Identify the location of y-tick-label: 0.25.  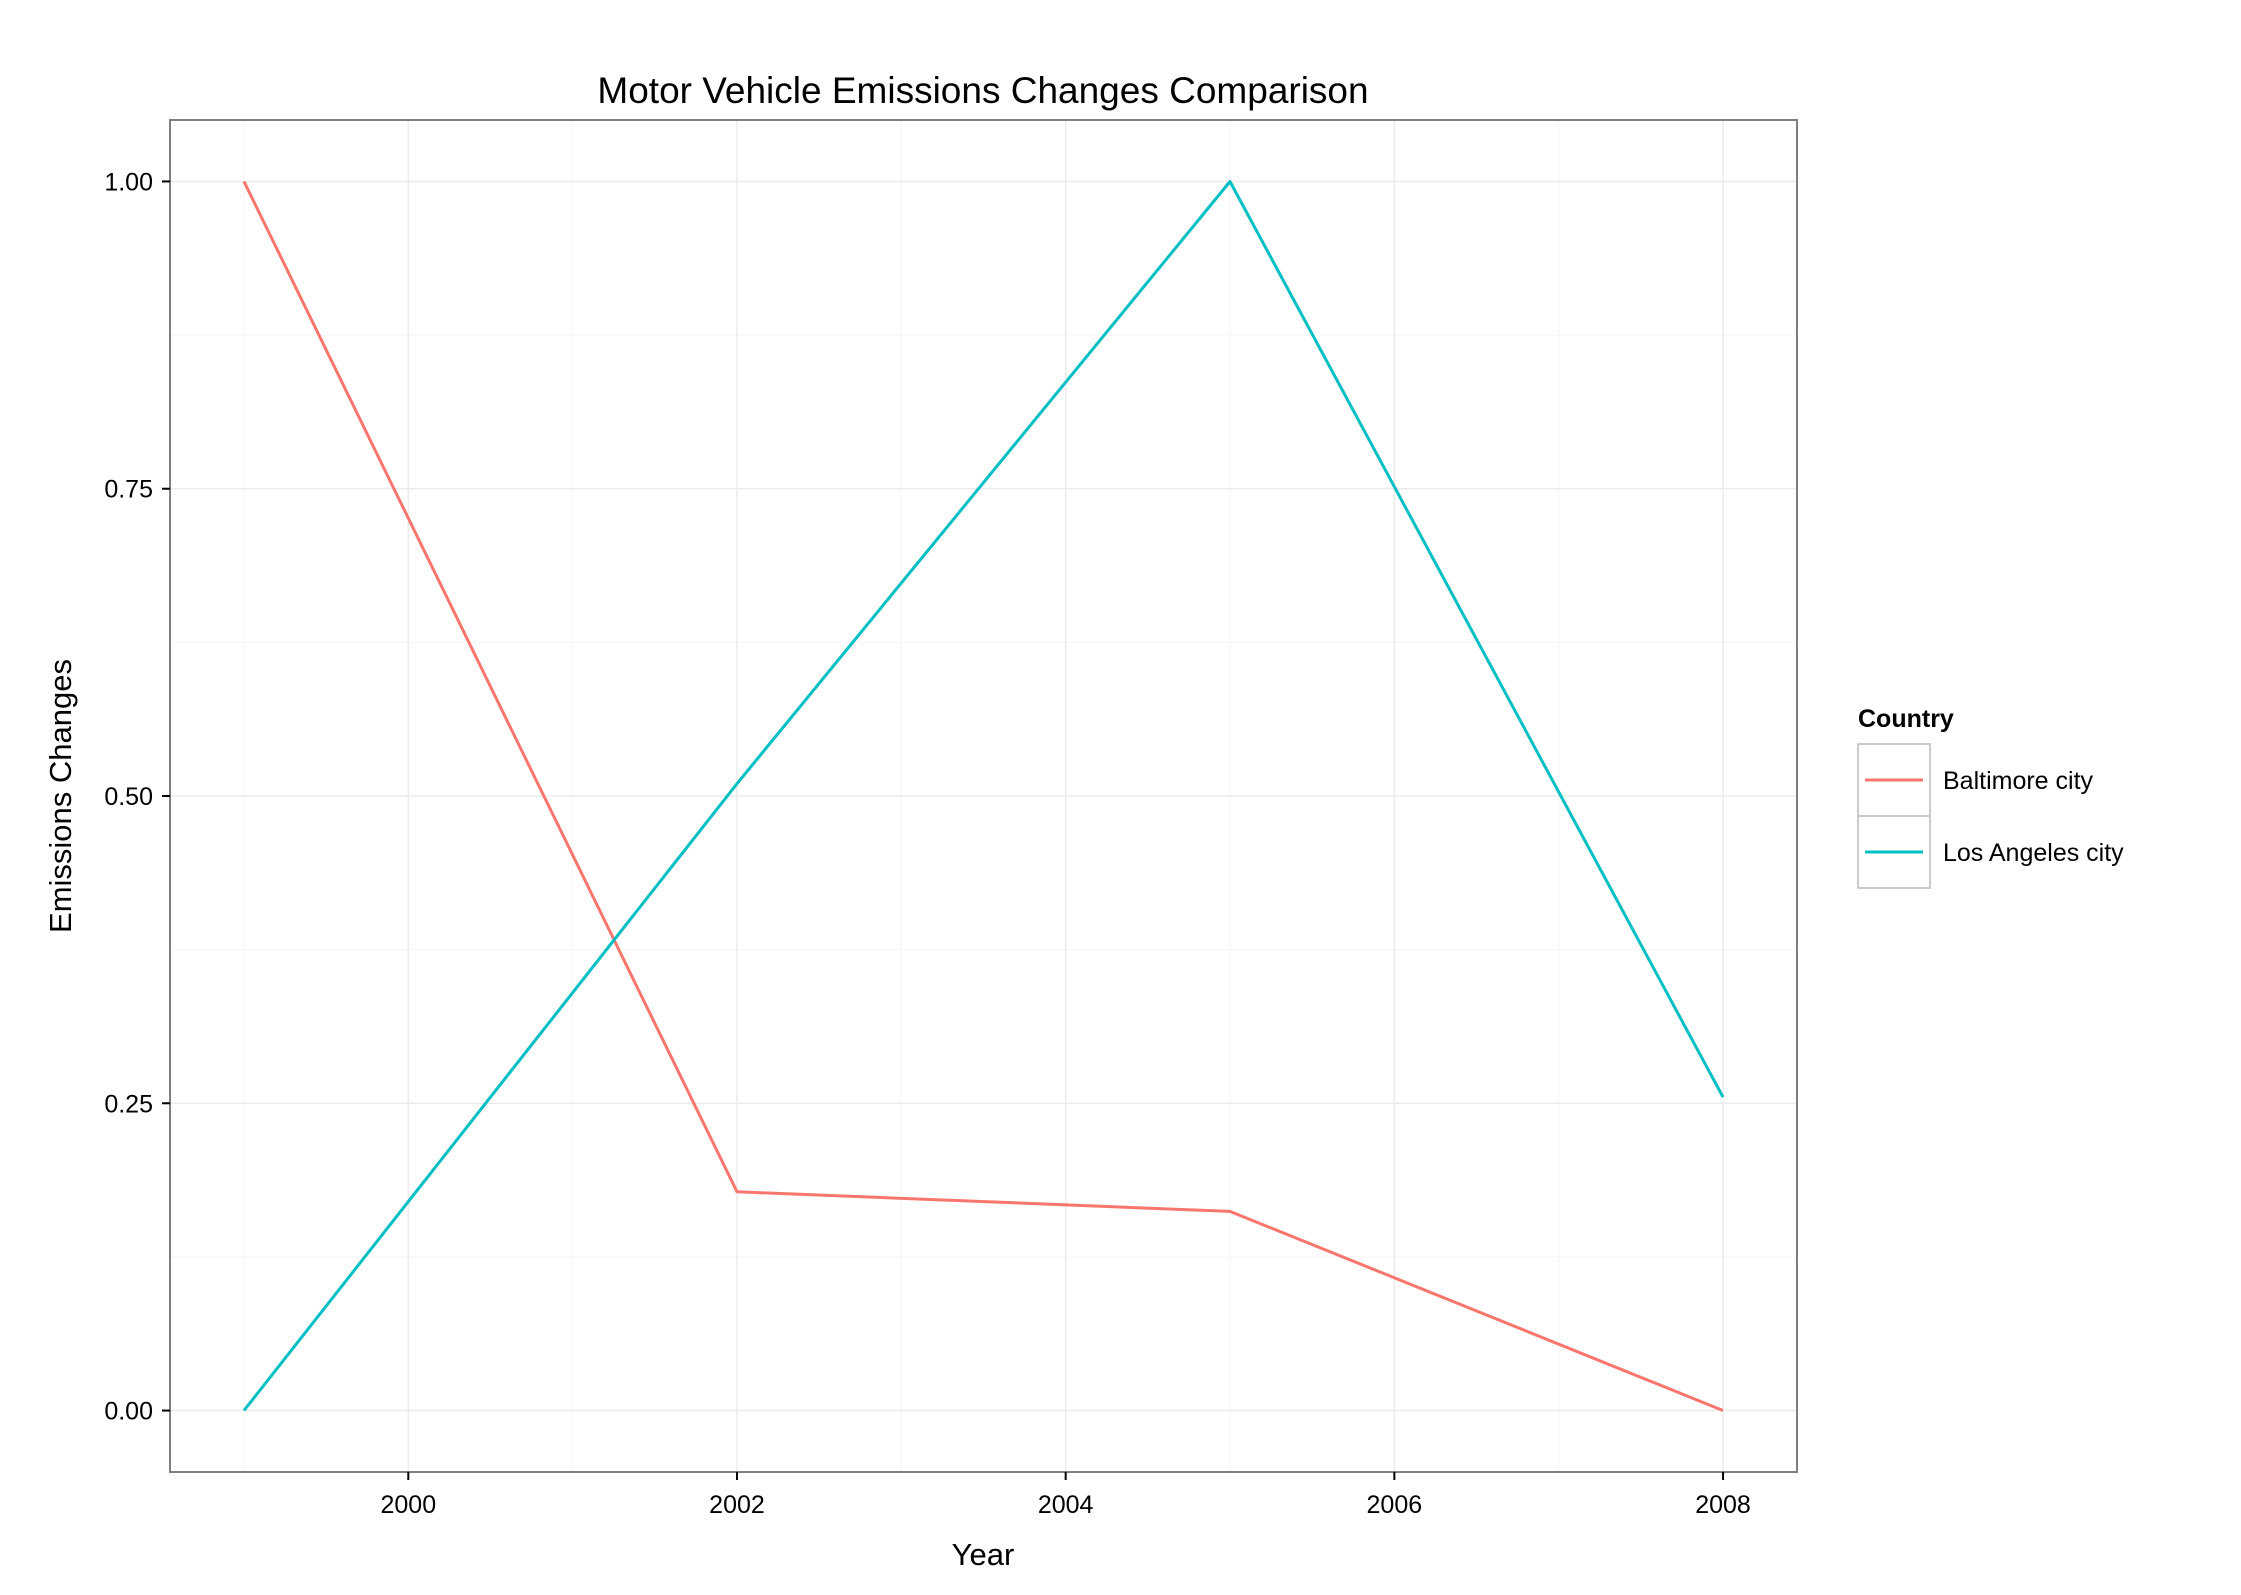
(128, 1104).